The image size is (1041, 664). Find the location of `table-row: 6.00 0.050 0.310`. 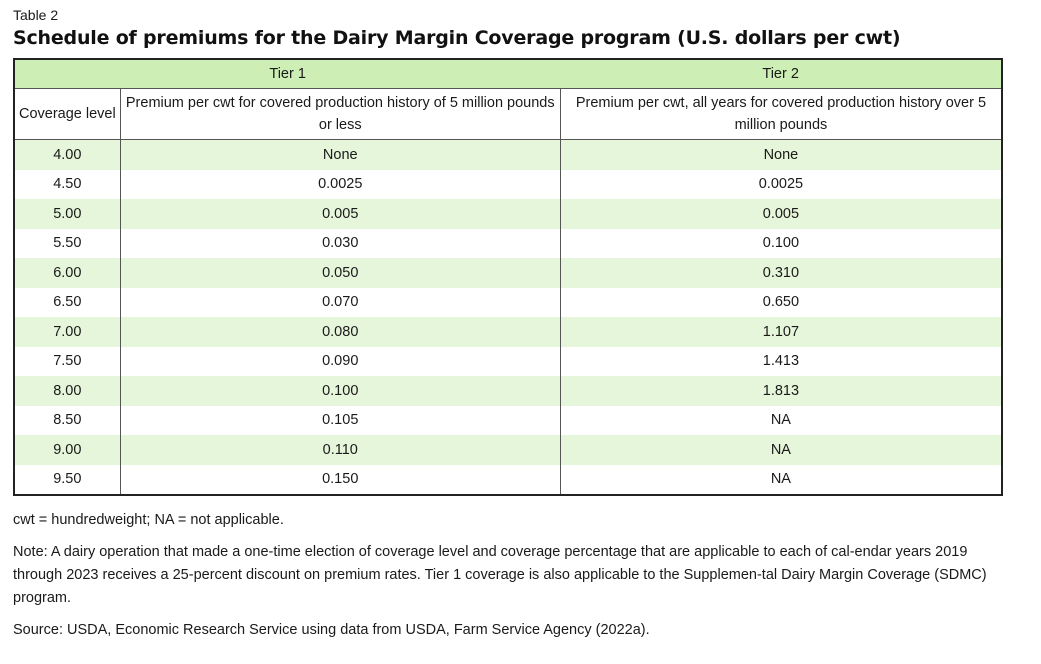

table-row: 6.00 0.050 0.310 is located at coordinates (508, 273).